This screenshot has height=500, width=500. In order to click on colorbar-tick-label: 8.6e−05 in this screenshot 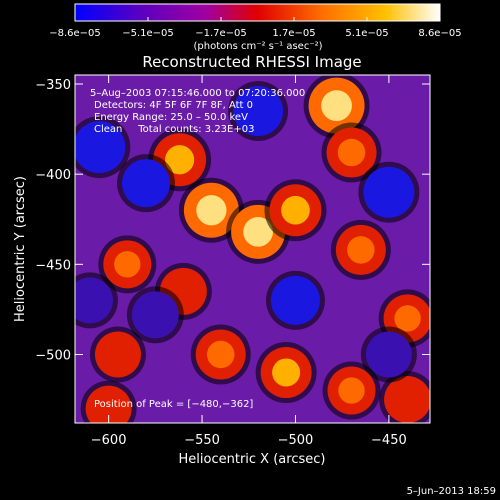, I will do `click(439, 33)`.